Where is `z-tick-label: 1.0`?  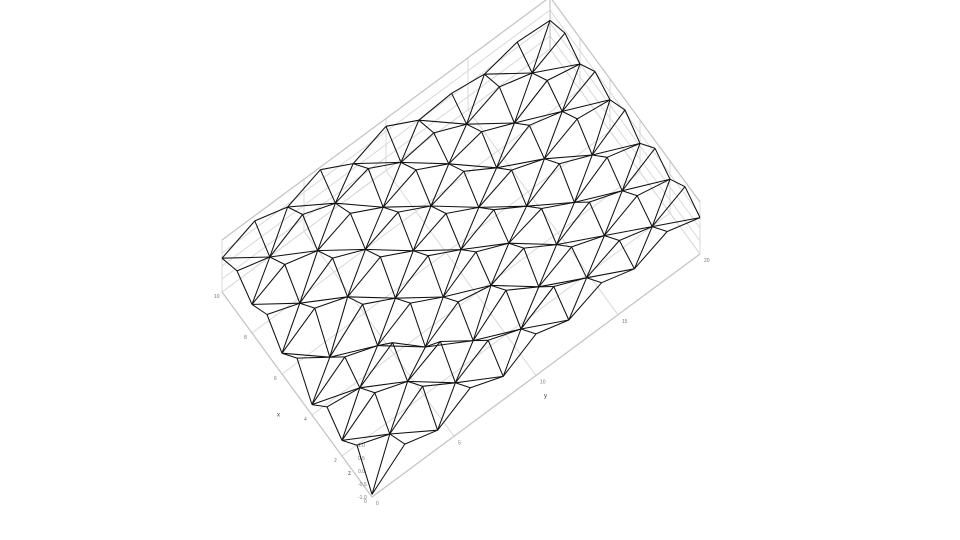 z-tick-label: 1.0 is located at coordinates (361, 446).